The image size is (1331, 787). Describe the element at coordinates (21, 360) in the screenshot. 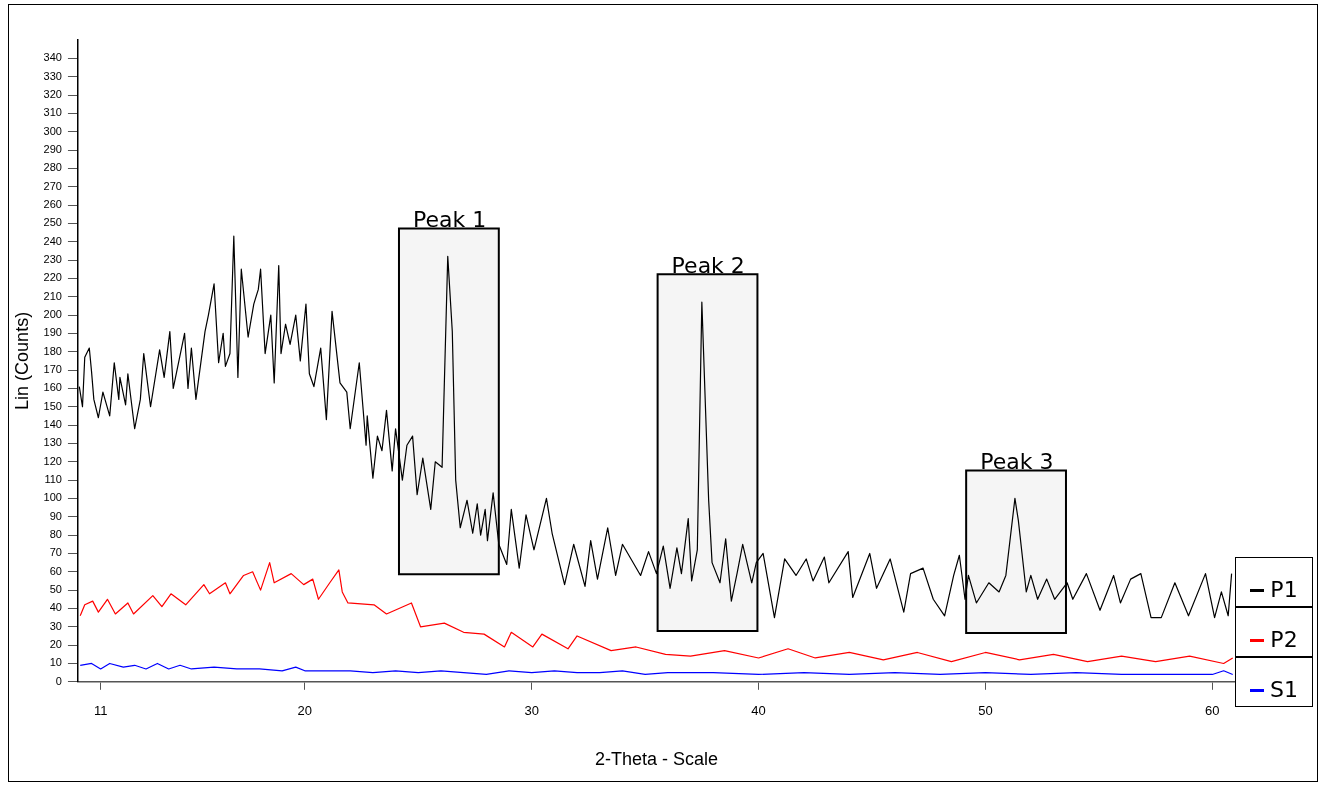

I see `y-axis-title: Lin (Counts)` at that location.